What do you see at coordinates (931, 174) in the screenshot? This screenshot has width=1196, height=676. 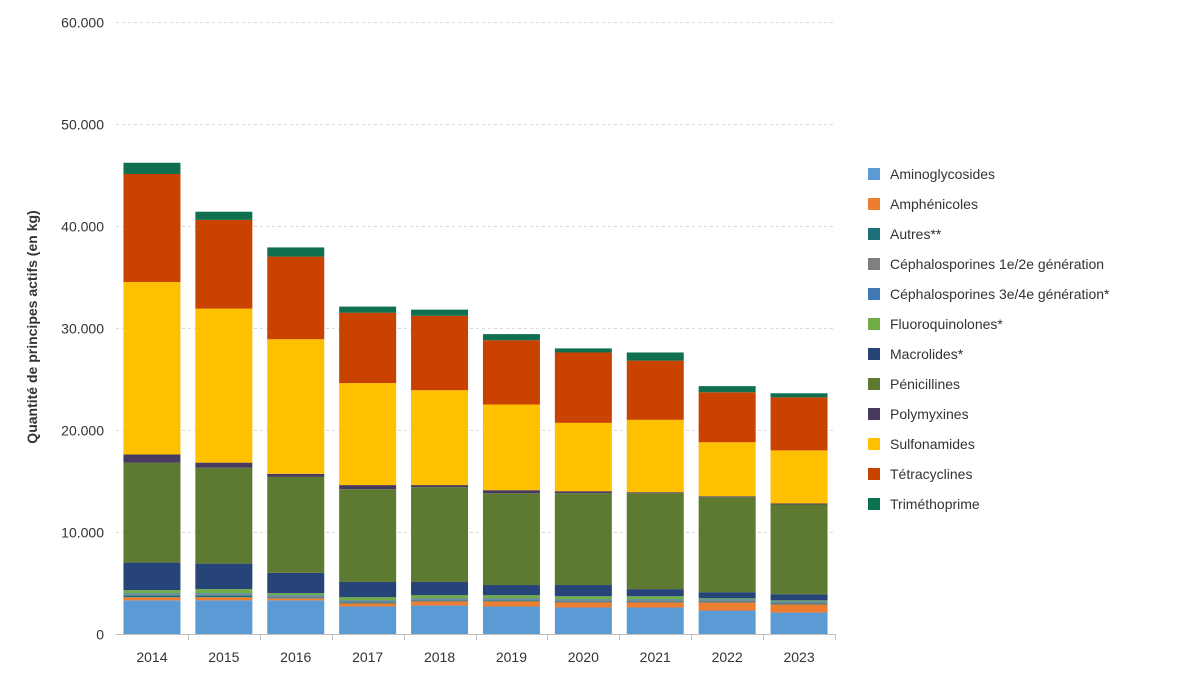 I see `legend-item: Aminoglycosides` at bounding box center [931, 174].